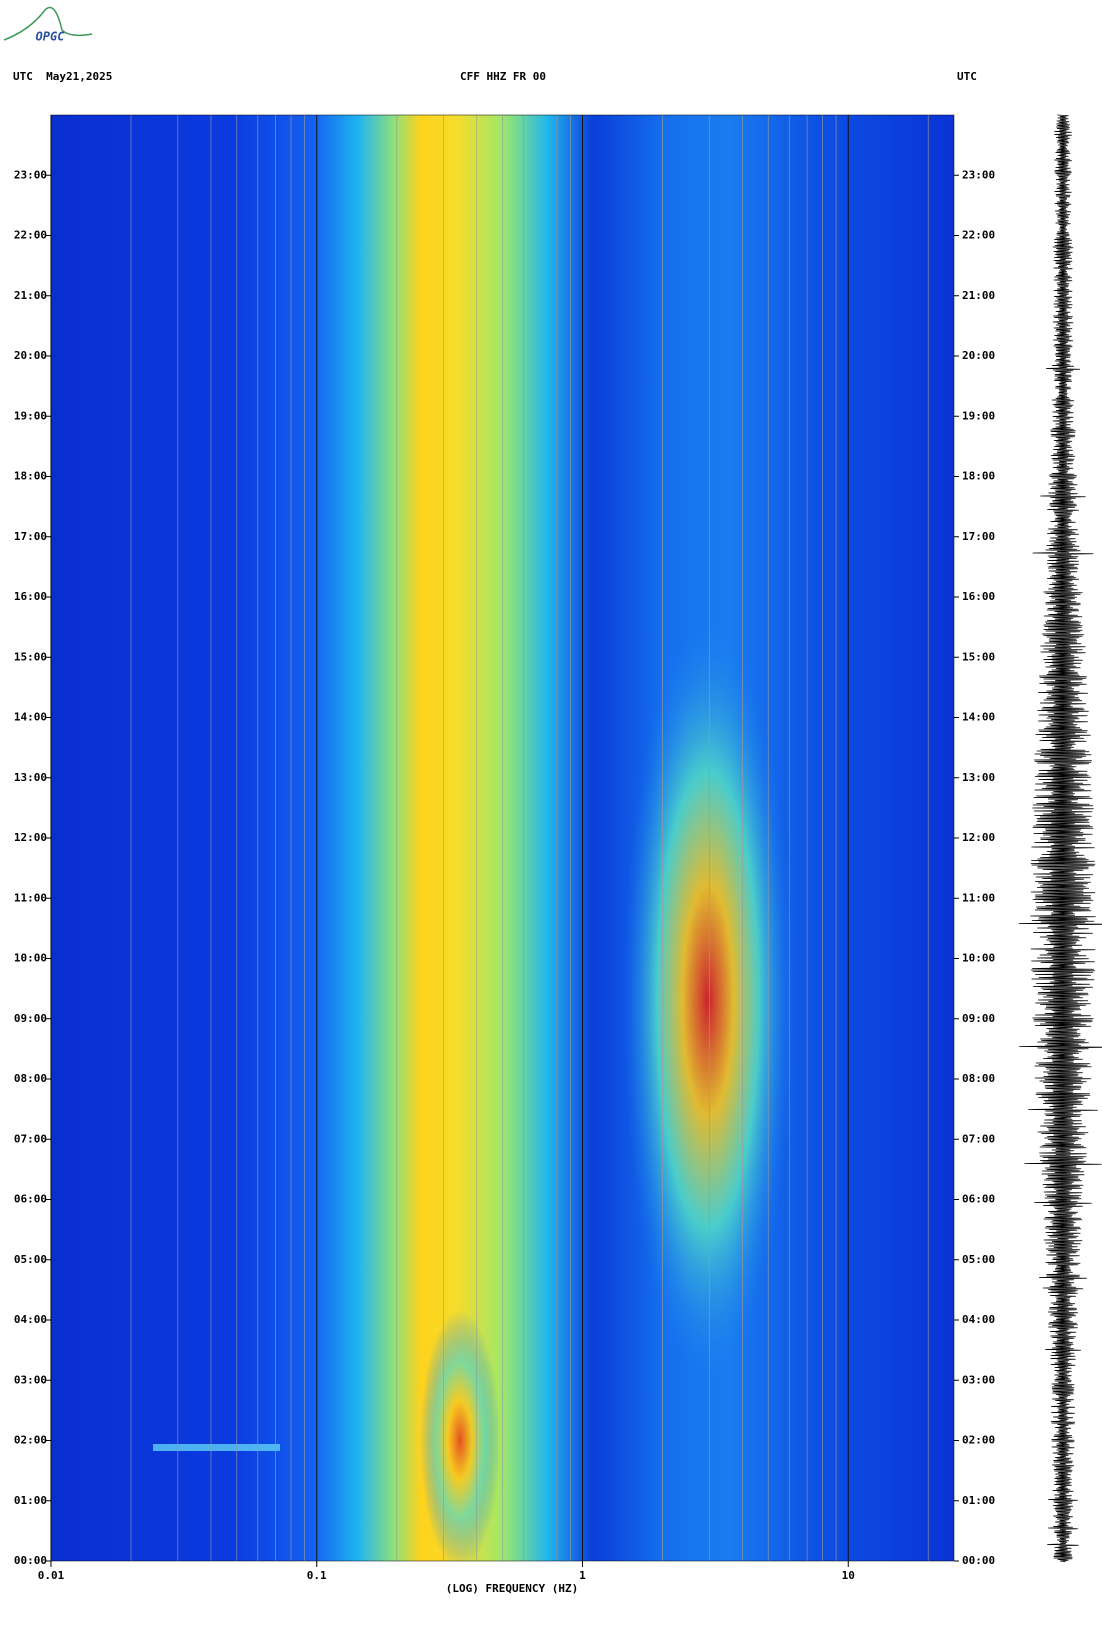 The height and width of the screenshot is (1634, 1102). I want to click on x-tick-label: 0.1, so click(317, 1575).